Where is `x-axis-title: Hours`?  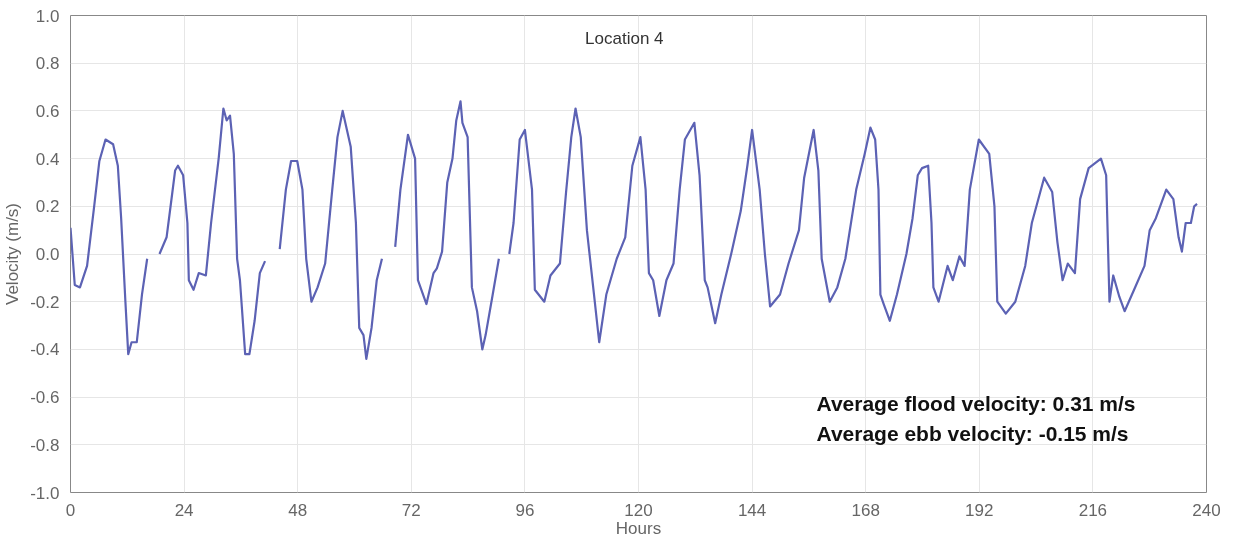 x-axis-title: Hours is located at coordinates (638, 528).